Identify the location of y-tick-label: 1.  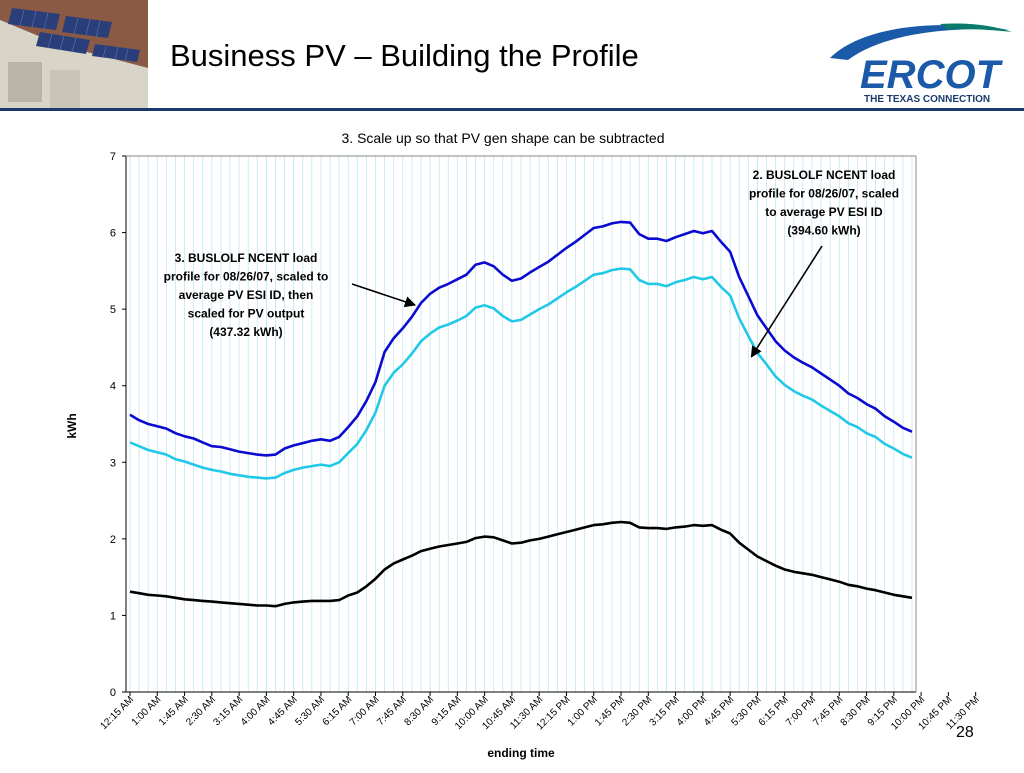
(113, 616).